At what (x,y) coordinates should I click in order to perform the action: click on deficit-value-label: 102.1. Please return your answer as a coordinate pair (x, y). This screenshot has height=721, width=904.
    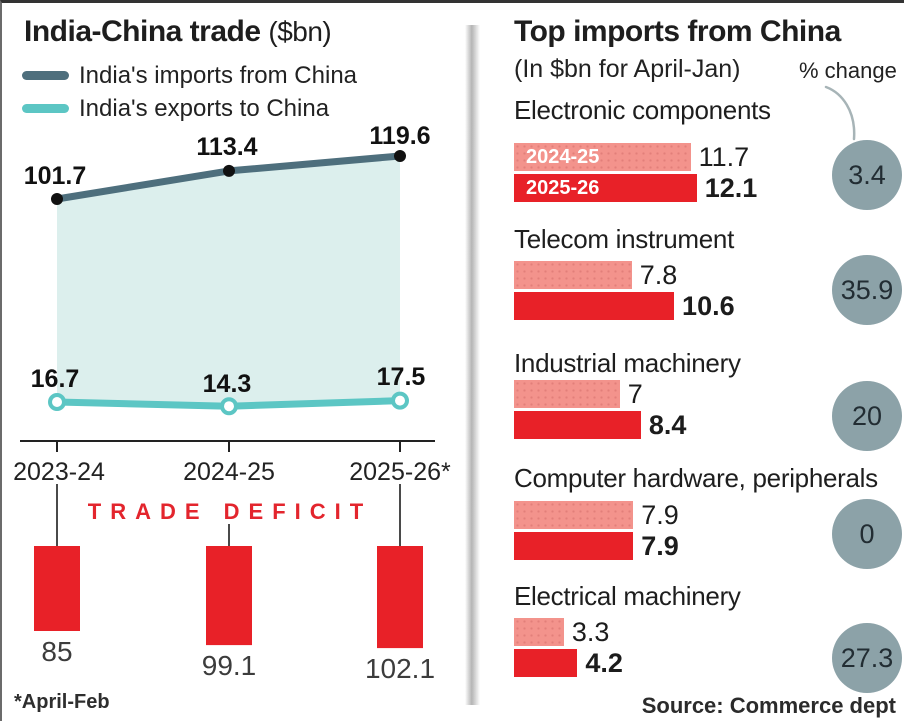
    Looking at the image, I should click on (400, 668).